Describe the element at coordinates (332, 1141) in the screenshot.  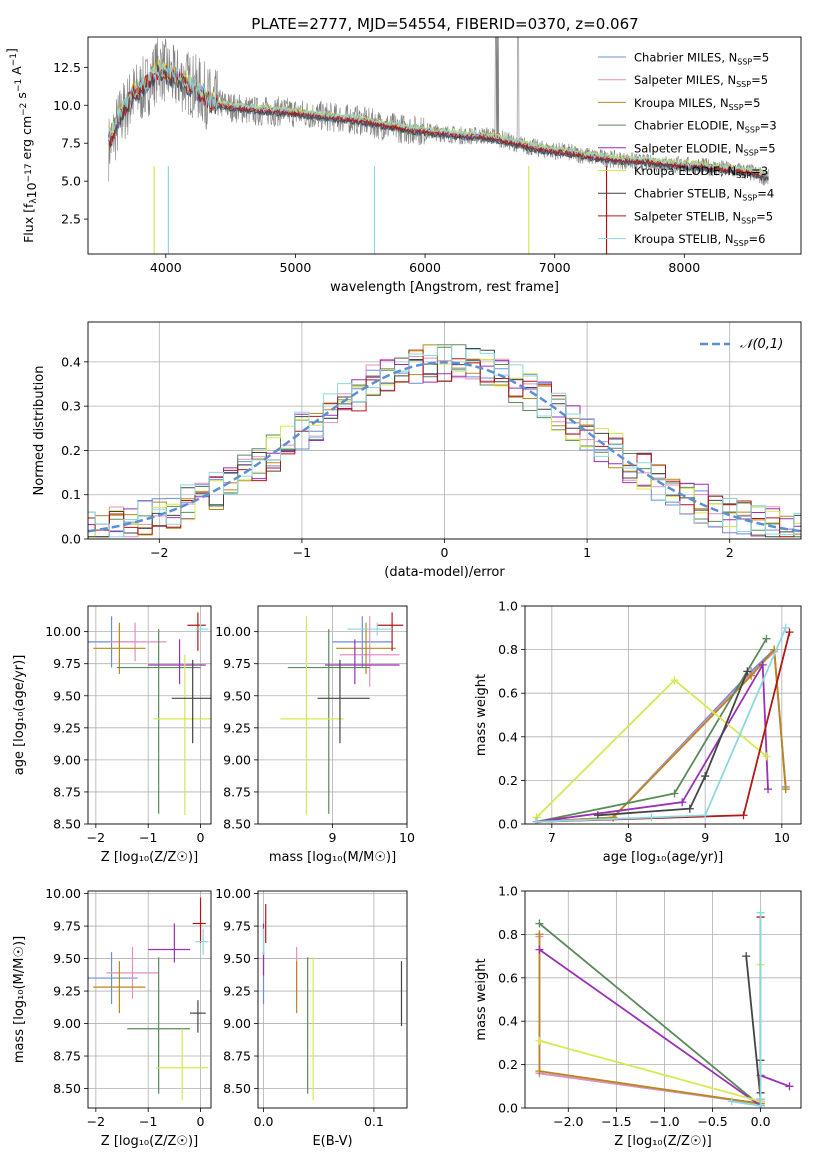
I see `x-axis-label: E(B-V)` at that location.